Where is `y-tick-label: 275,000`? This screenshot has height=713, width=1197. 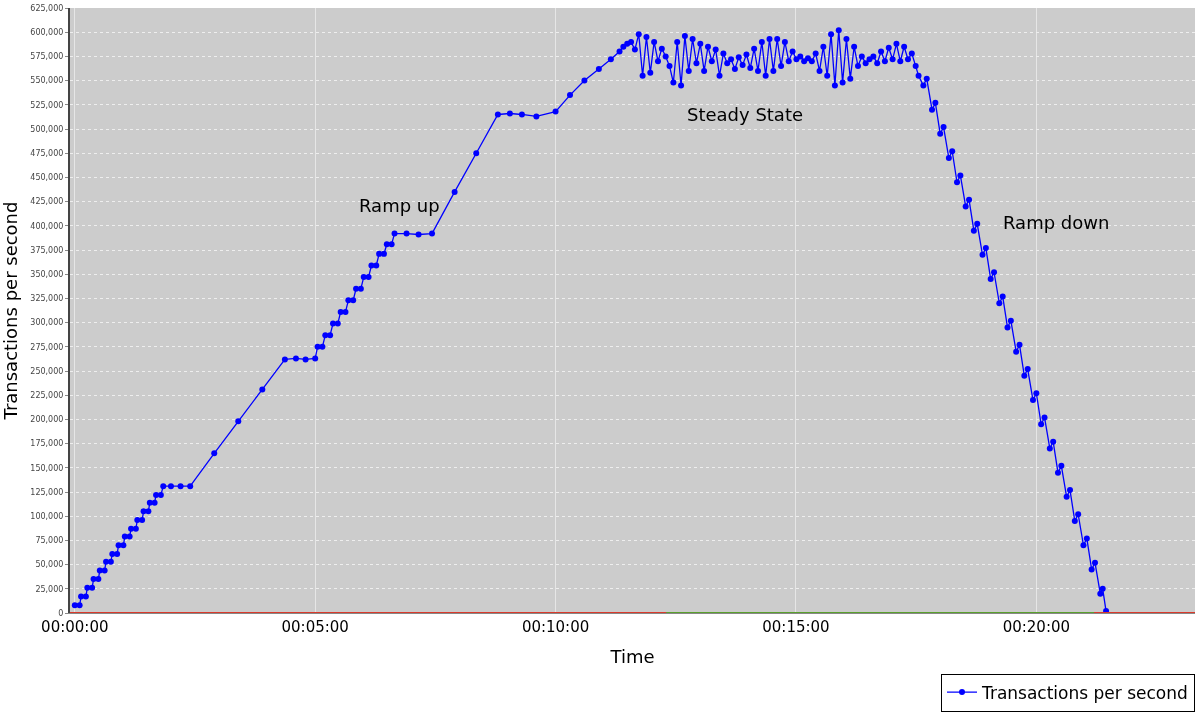 y-tick-label: 275,000 is located at coordinates (47, 347).